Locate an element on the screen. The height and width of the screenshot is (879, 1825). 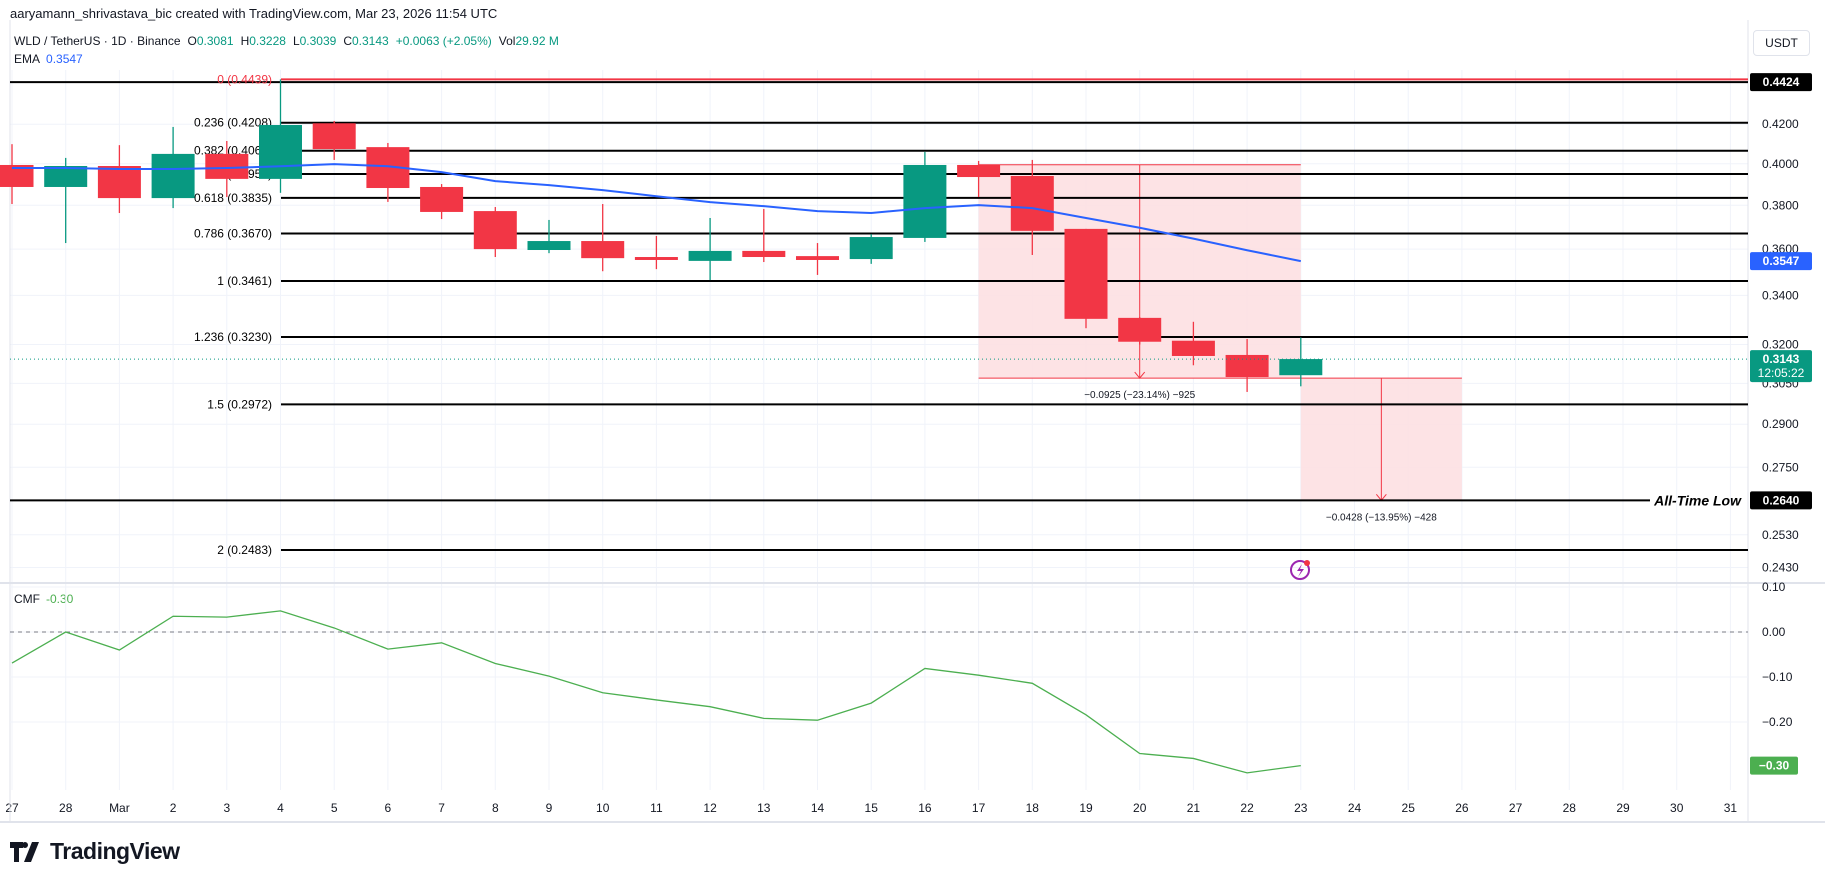
cmf-tick-label: 0.10 is located at coordinates (1774, 587).